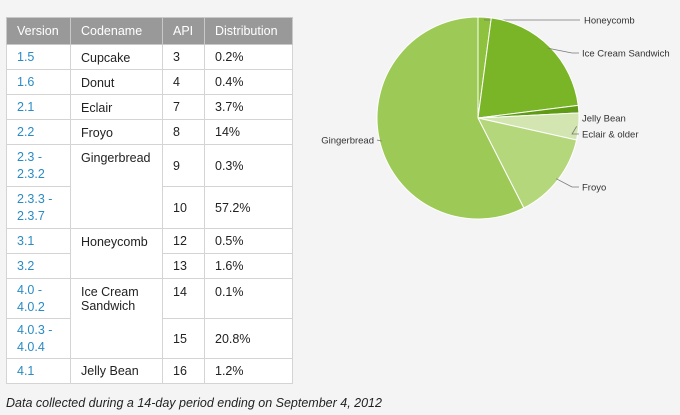 This screenshot has width=680, height=415. I want to click on version-cell: 4.1, so click(38, 371).